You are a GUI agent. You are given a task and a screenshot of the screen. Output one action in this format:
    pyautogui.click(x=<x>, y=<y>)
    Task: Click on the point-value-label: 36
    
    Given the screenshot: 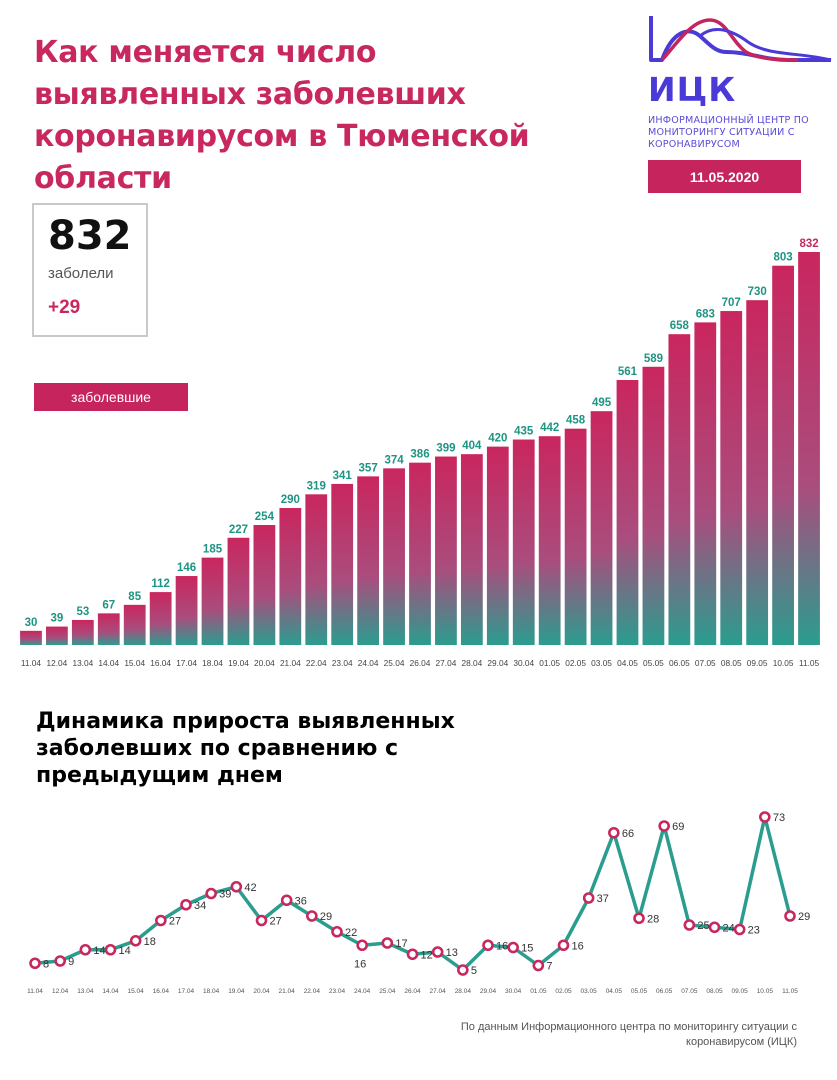 What is the action you would take?
    pyautogui.click(x=301, y=901)
    